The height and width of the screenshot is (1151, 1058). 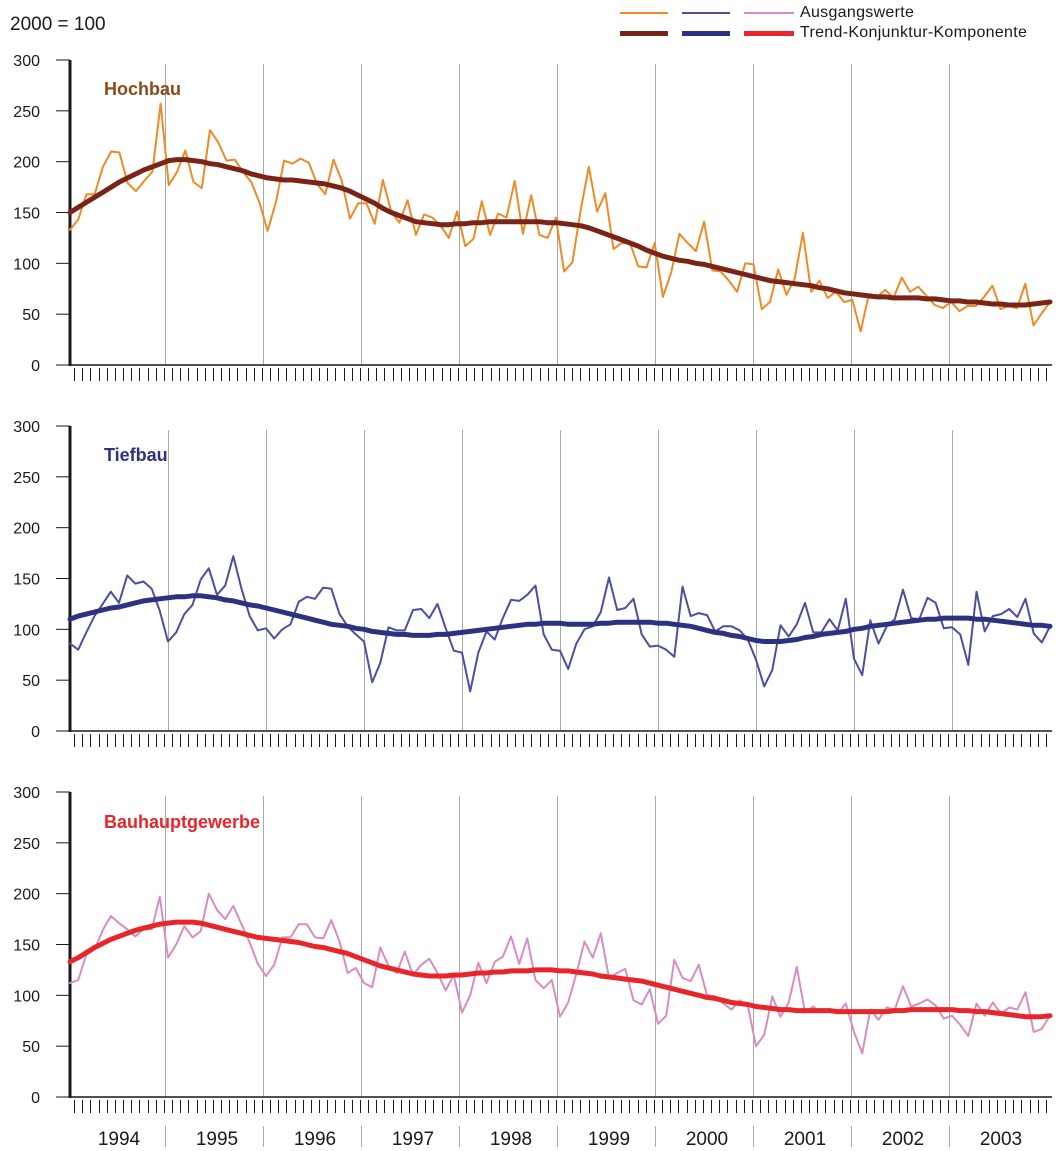 I want to click on legend-label-trend: Trend-Konjunktur-Komponente, so click(x=914, y=32).